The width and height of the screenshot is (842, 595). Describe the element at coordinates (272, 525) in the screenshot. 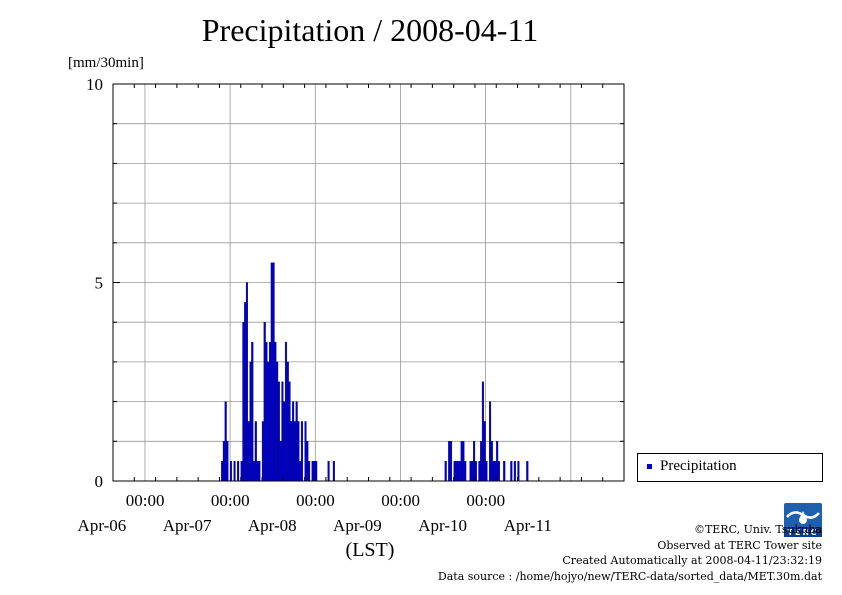

I see `x-date-label: Apr-08` at that location.